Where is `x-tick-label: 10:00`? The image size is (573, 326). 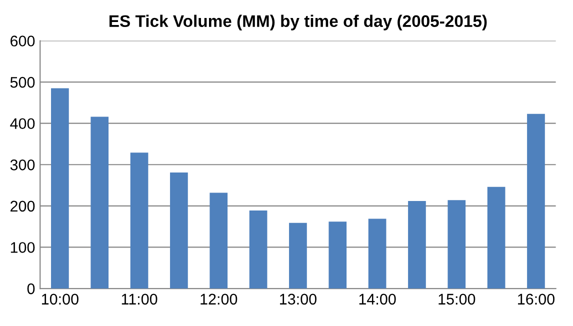
x-tick-label: 10:00 is located at coordinates (60, 299).